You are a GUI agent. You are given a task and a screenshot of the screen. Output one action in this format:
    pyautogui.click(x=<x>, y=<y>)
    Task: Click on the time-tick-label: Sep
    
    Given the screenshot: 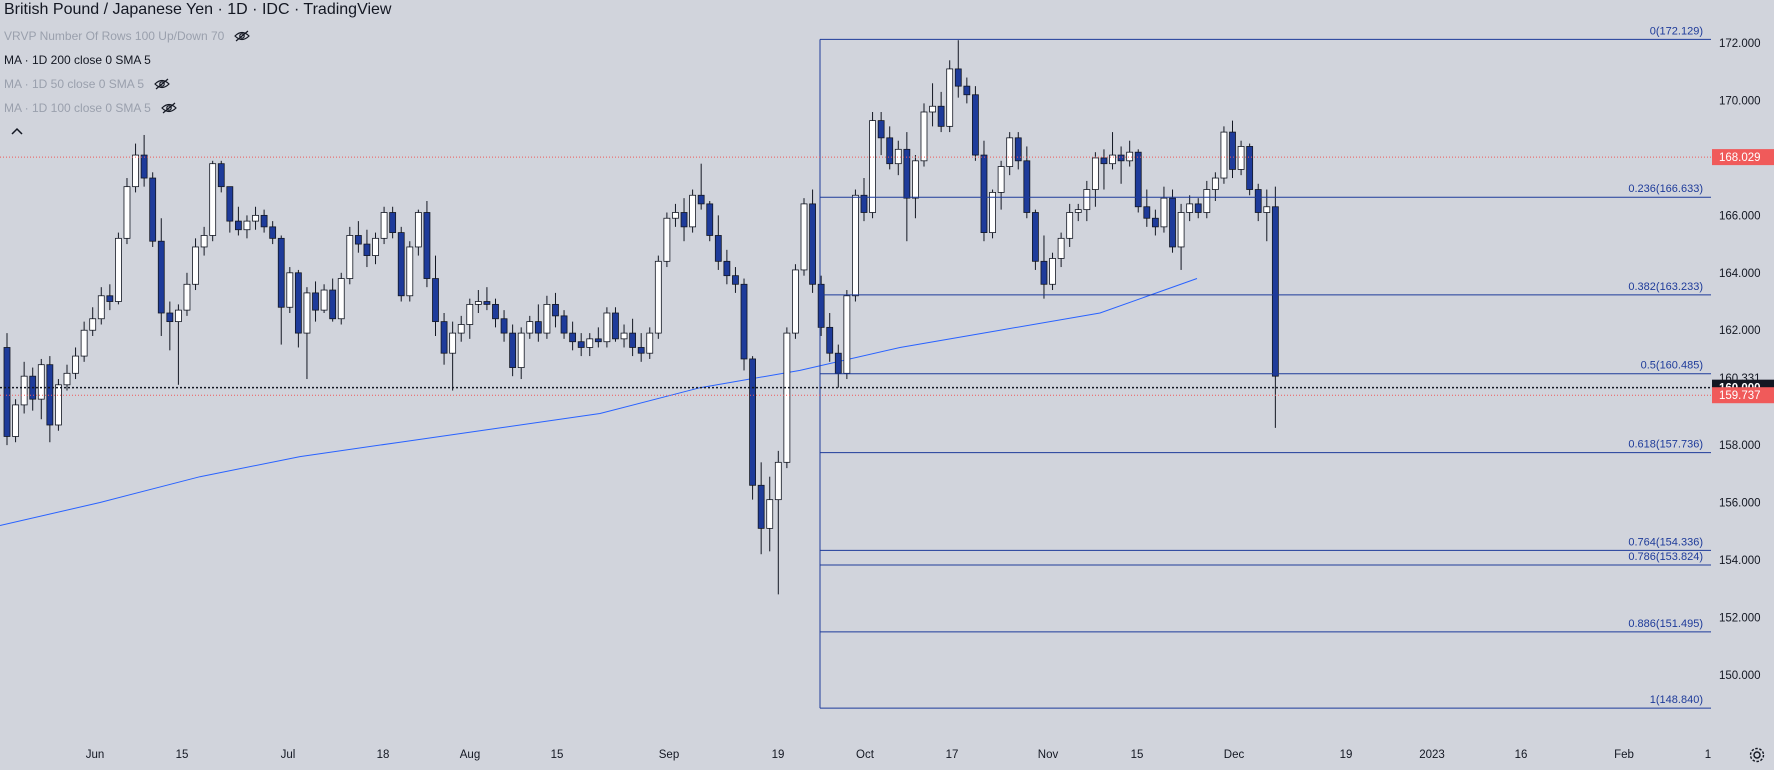 What is the action you would take?
    pyautogui.click(x=669, y=755)
    